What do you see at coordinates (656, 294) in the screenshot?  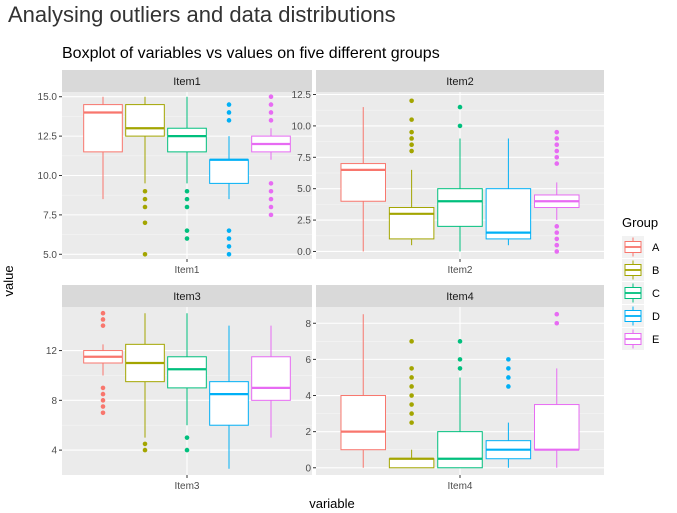 I see `legend-label: C` at bounding box center [656, 294].